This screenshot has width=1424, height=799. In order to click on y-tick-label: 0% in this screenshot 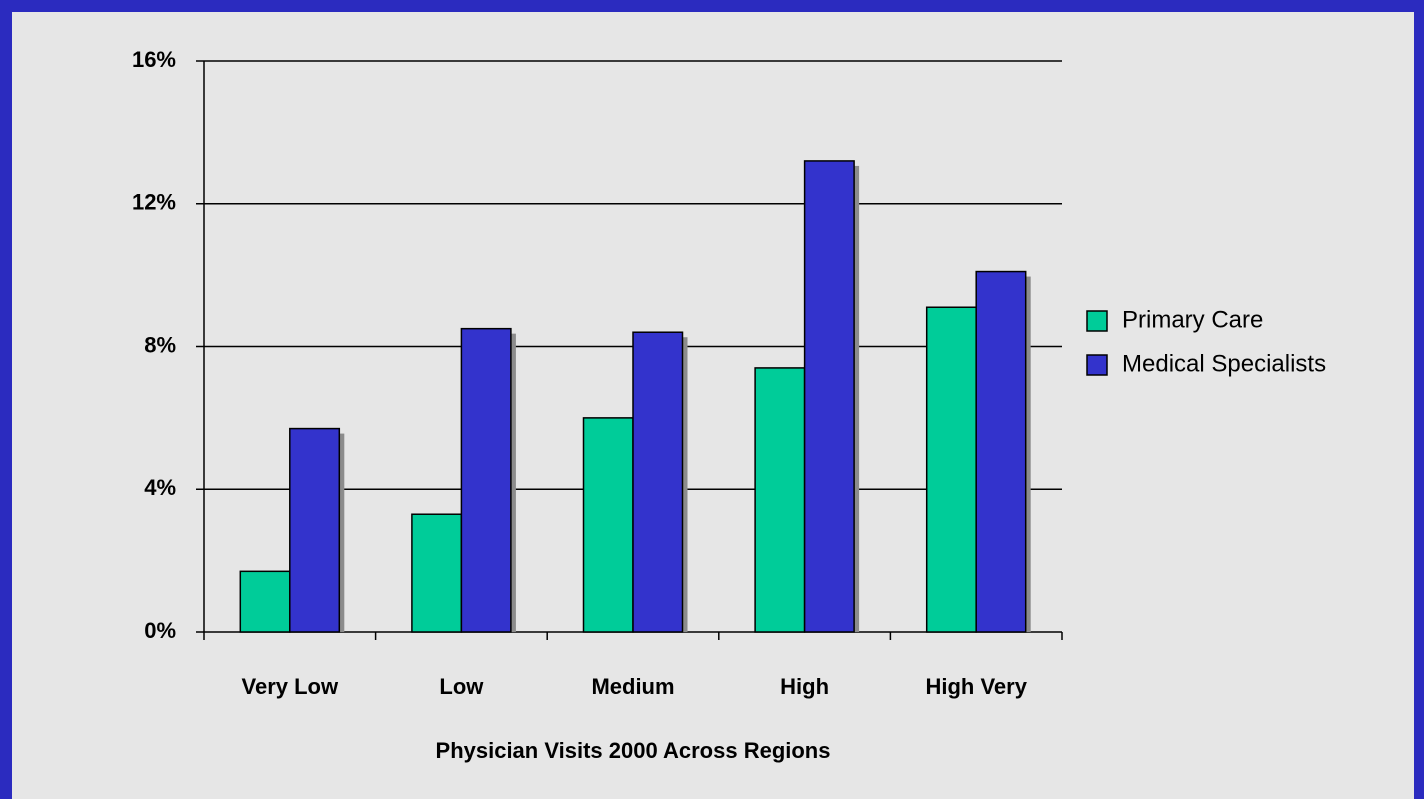, I will do `click(160, 630)`.